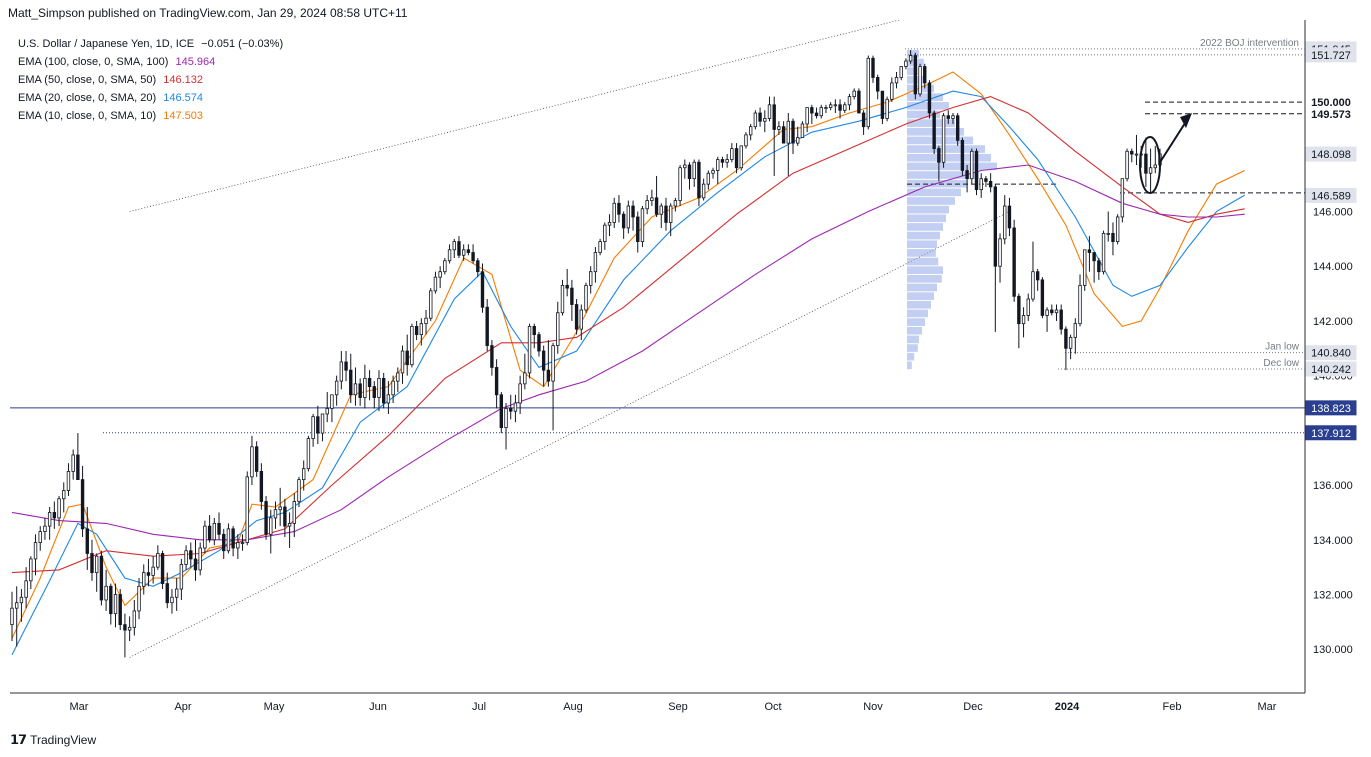  I want to click on indicator-label: EMA (50, close, 0, SMA, 50), so click(87, 80).